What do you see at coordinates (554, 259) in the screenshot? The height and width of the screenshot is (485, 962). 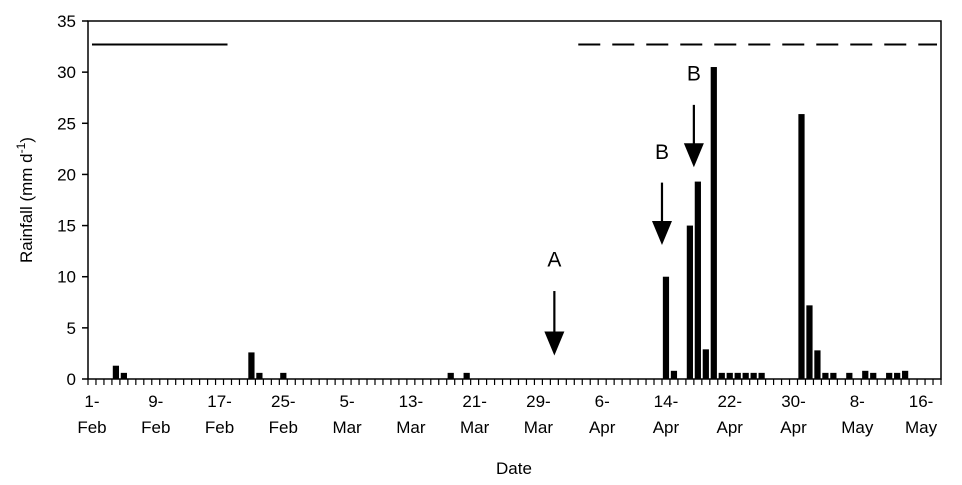 I see `annotation-label: A` at bounding box center [554, 259].